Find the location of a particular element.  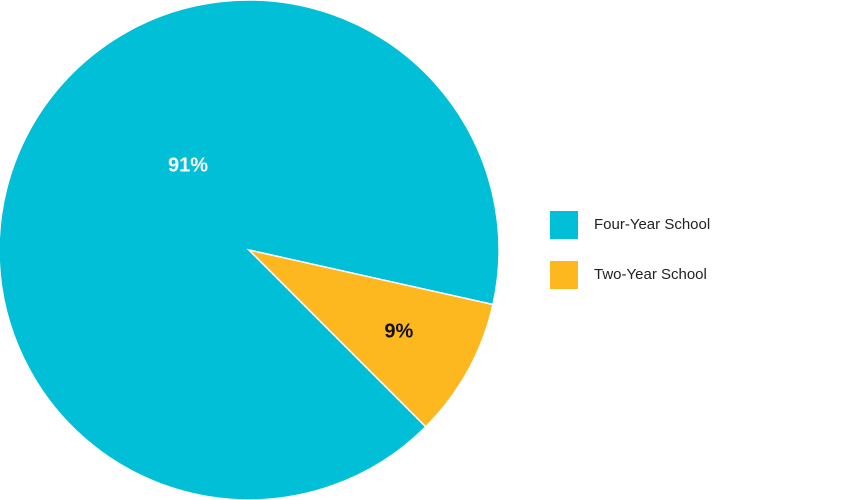

value-label: 9% is located at coordinates (398, 332).